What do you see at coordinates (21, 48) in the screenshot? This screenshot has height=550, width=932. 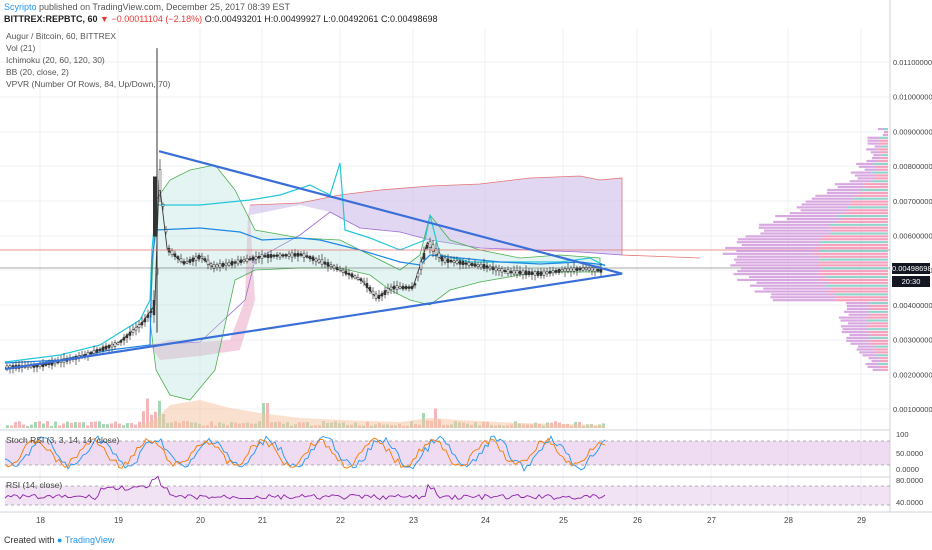 I see `indicator-vol: Vol (21)` at bounding box center [21, 48].